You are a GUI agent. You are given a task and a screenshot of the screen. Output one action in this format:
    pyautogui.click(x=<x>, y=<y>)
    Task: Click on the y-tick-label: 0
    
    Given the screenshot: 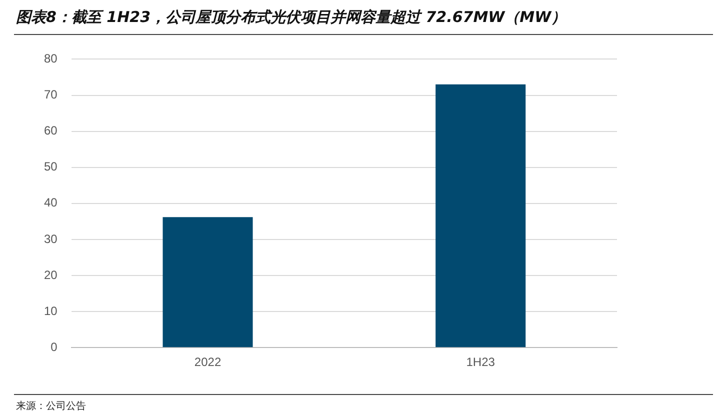 What is the action you would take?
    pyautogui.click(x=54, y=347)
    